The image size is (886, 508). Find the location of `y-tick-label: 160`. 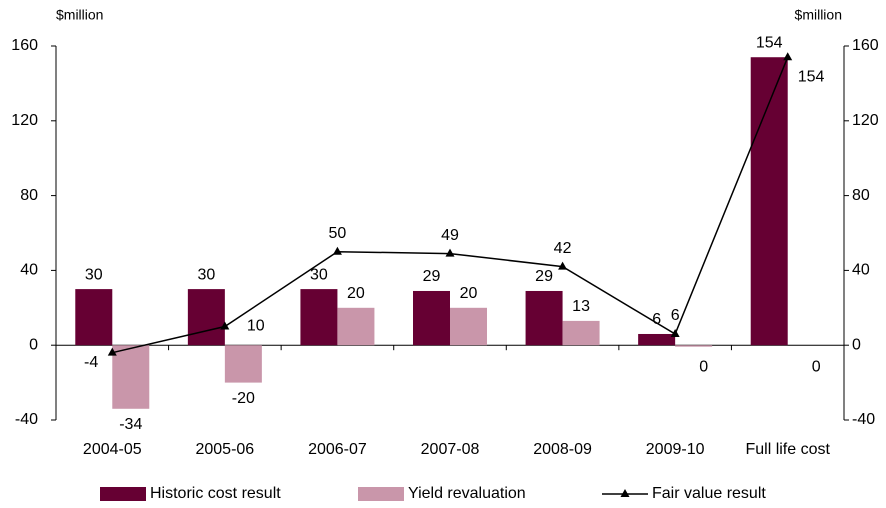

y-tick-label: 160 is located at coordinates (24, 45).